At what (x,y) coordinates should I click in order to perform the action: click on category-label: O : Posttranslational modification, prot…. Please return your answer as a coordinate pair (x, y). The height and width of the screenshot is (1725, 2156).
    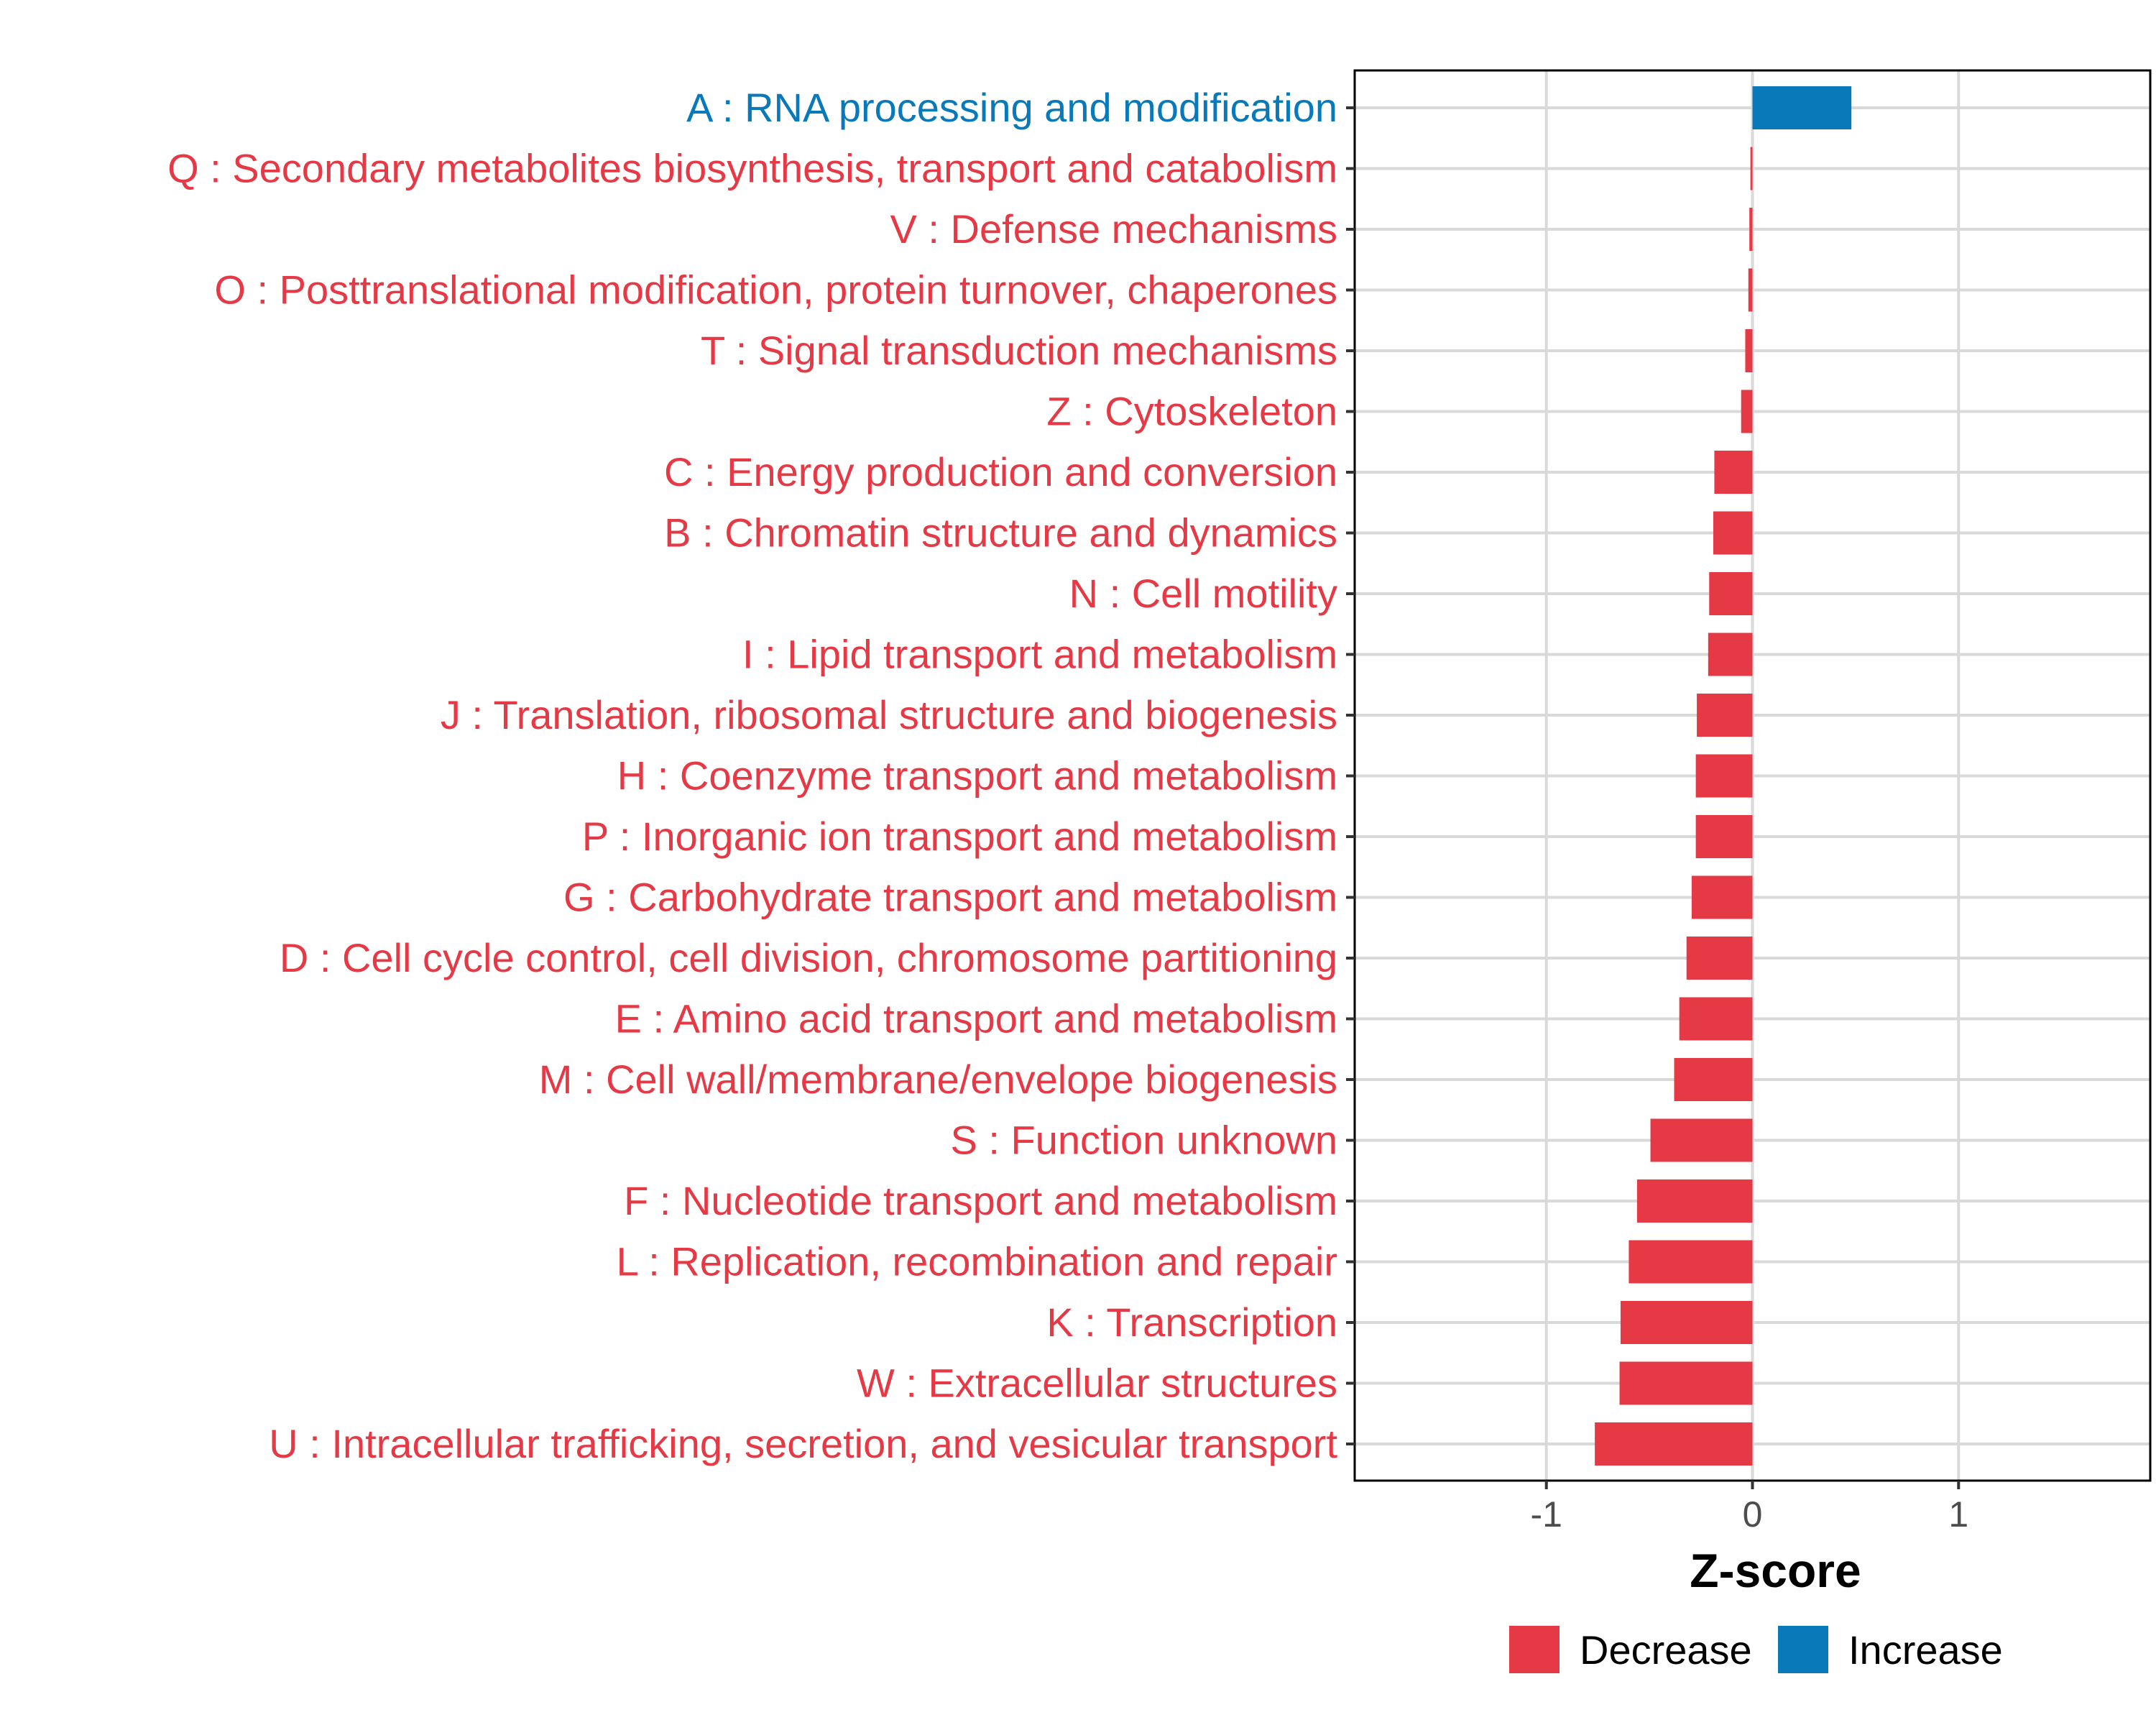
    Looking at the image, I should click on (775, 290).